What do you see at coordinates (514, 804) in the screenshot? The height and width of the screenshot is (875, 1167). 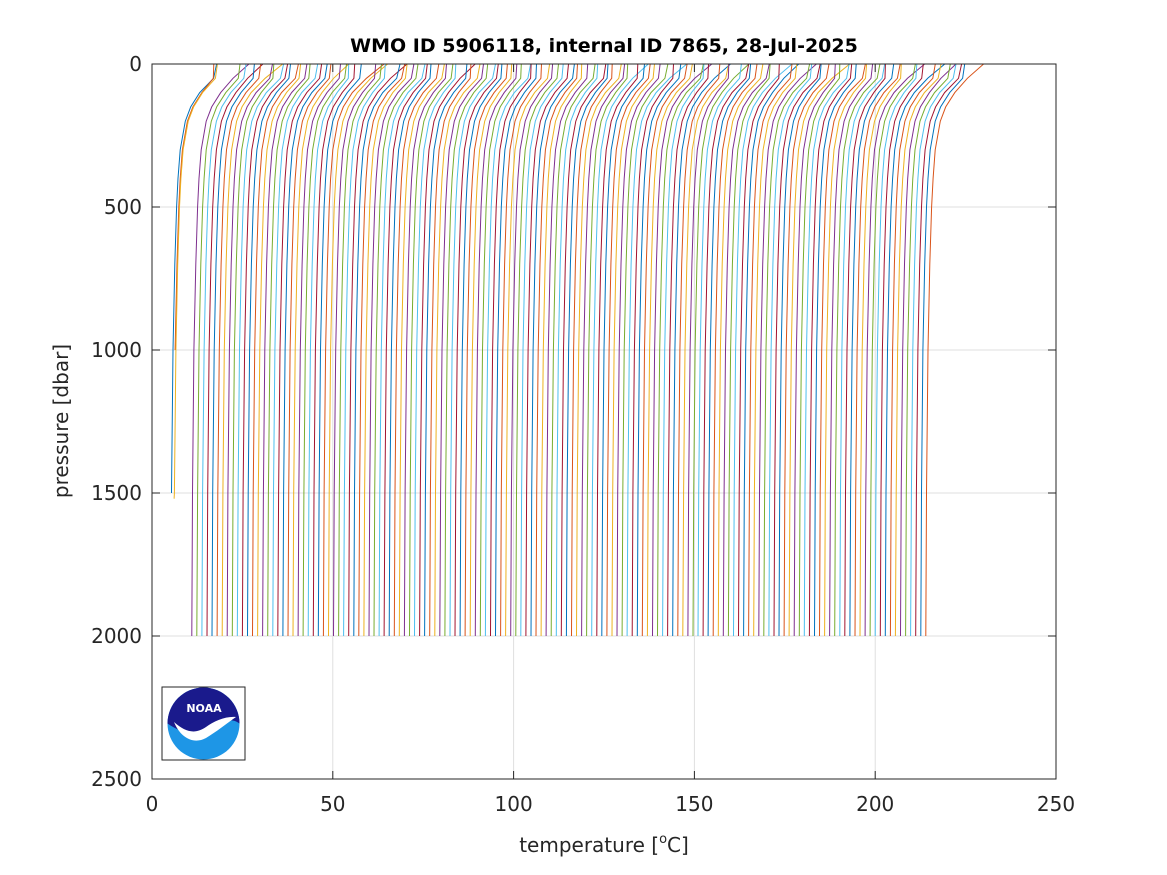 I see `x-tick-label: 100` at bounding box center [514, 804].